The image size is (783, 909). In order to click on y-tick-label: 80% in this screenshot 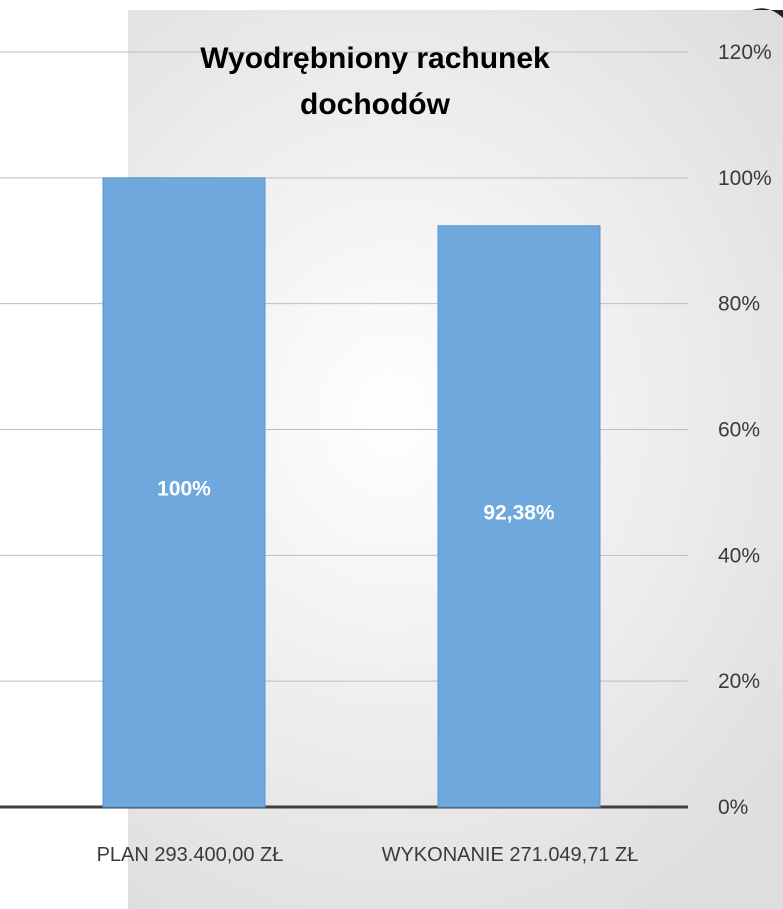, I will do `click(739, 304)`.